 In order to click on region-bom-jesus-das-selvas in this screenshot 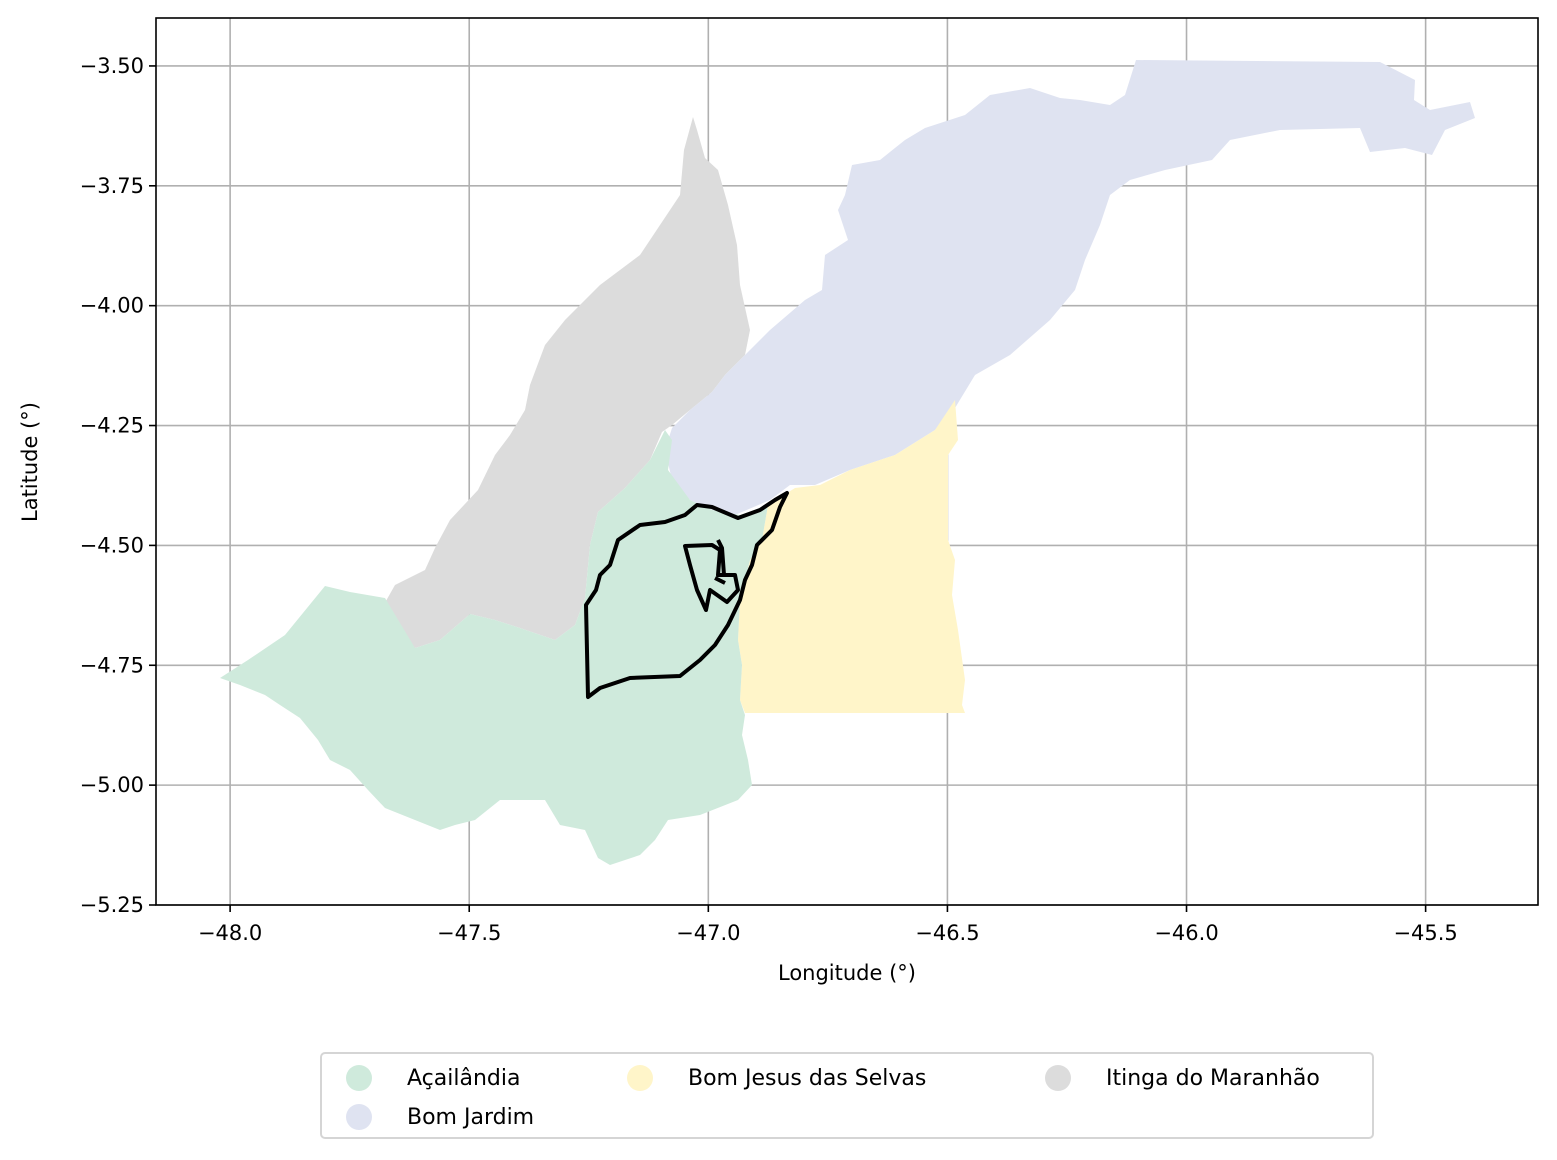, I will do `click(851, 556)`.